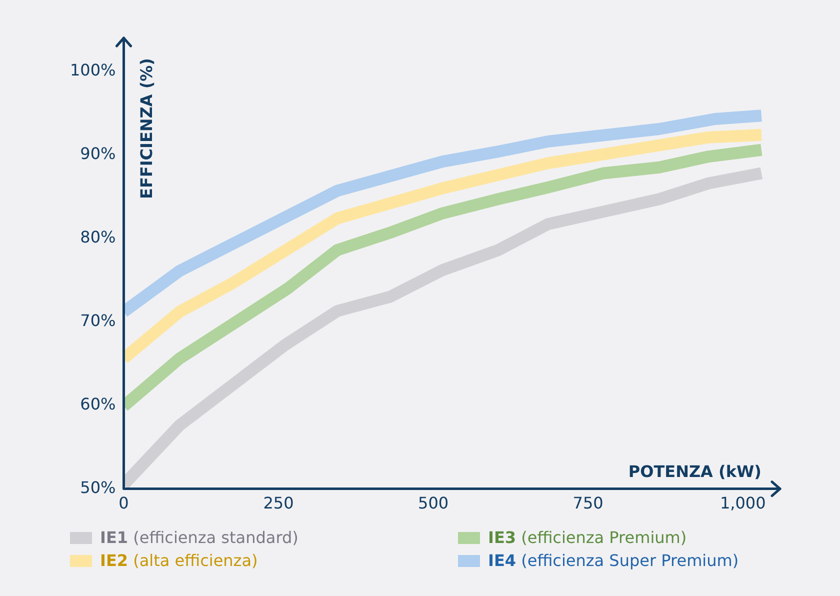 The width and height of the screenshot is (840, 596). Describe the element at coordinates (93, 70) in the screenshot. I see `y-tick-label: 100%` at that location.